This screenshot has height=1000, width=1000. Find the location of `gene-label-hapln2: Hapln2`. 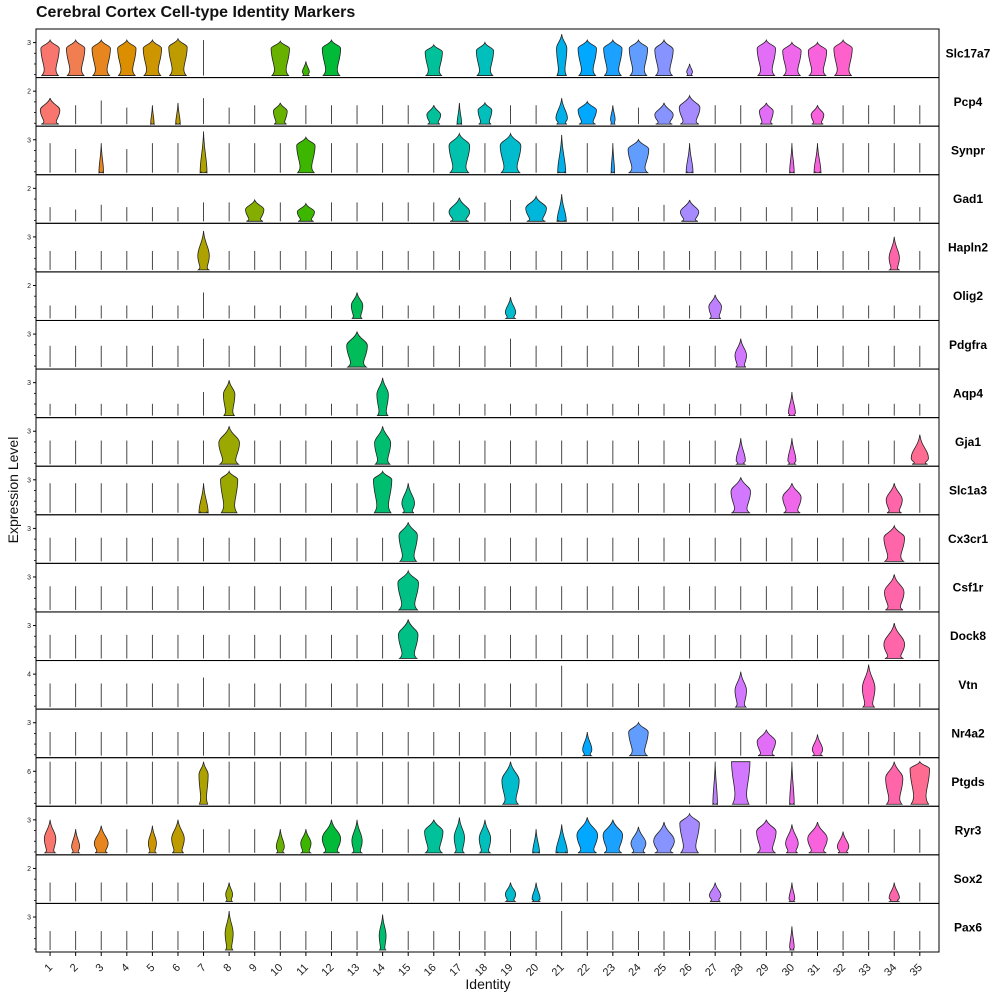

gene-label-hapln2: Hapln2 is located at coordinates (968, 248).